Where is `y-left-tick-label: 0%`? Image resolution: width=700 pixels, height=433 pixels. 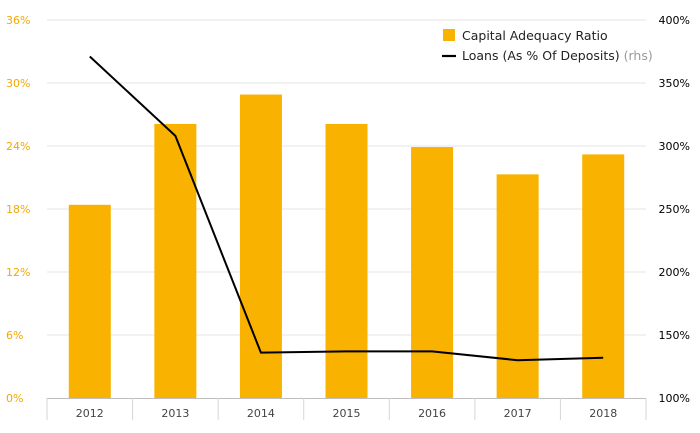
y-left-tick-label: 0% is located at coordinates (14, 398).